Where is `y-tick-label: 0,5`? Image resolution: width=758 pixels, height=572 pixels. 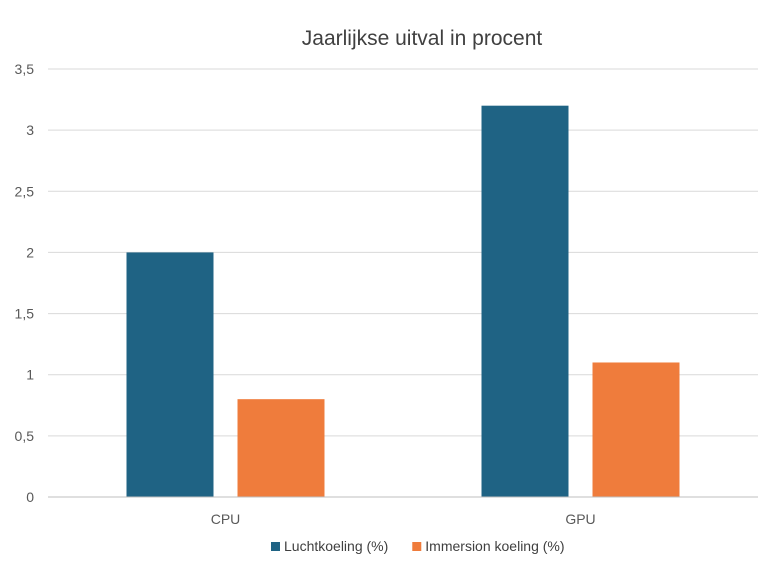 y-tick-label: 0,5 is located at coordinates (25, 436).